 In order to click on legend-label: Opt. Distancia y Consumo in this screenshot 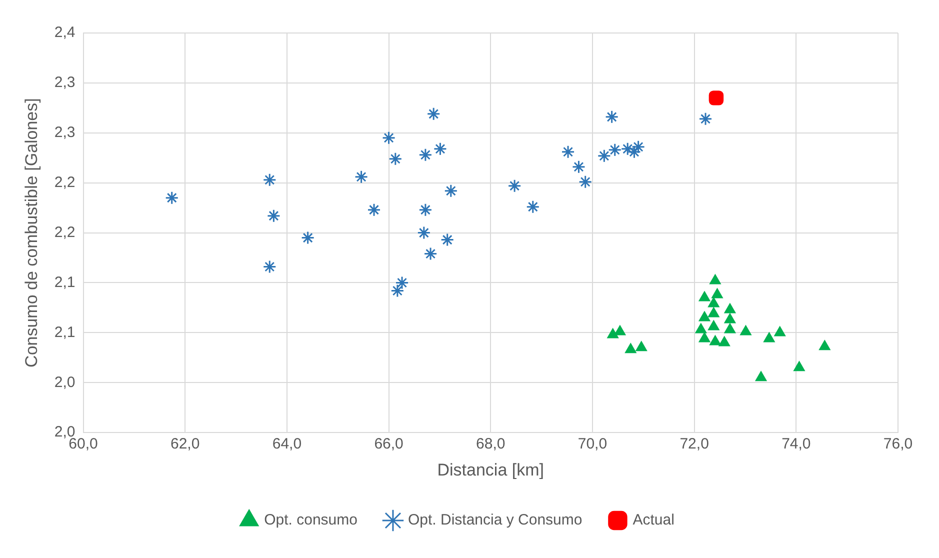, I will do `click(495, 520)`.